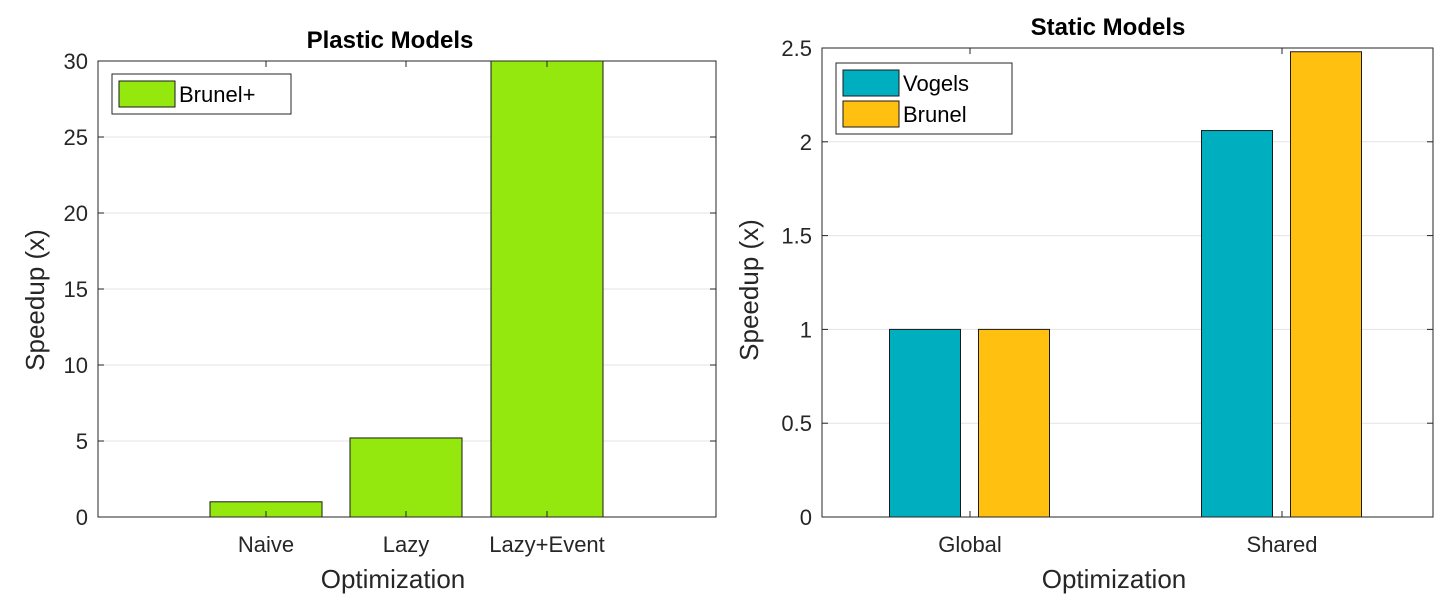 This screenshot has width=1444, height=600. I want to click on chart-title: Static Models, so click(1108, 27).